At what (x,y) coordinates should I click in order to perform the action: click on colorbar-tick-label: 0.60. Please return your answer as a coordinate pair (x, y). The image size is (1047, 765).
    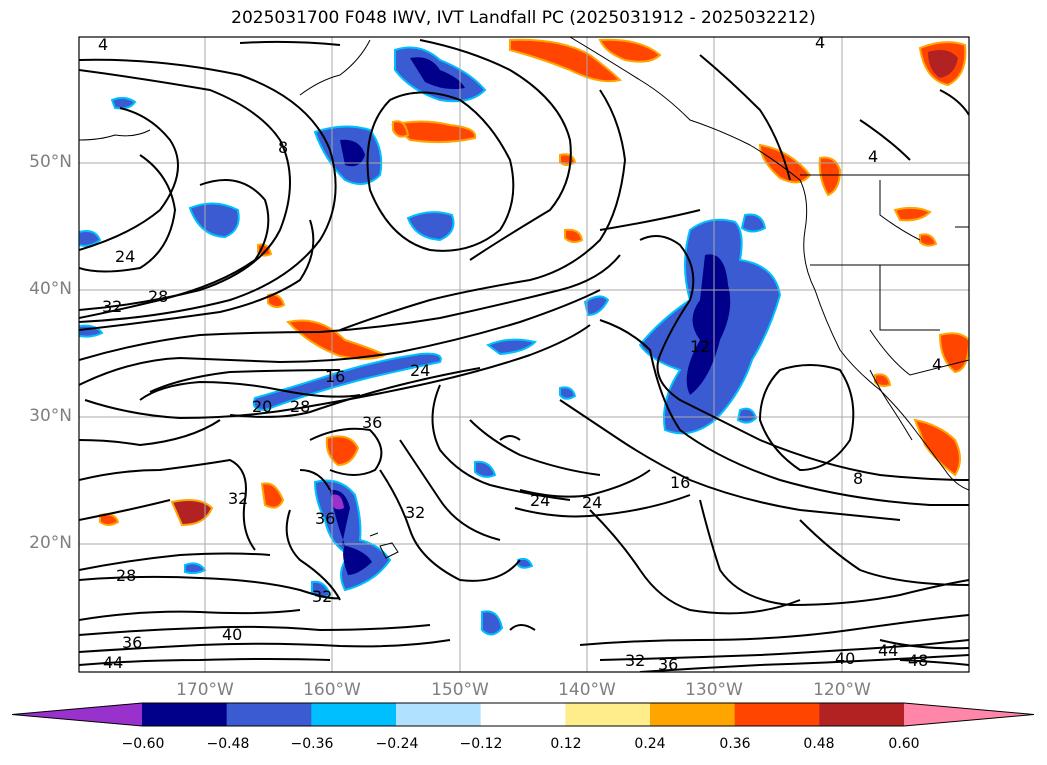
    Looking at the image, I should click on (904, 744).